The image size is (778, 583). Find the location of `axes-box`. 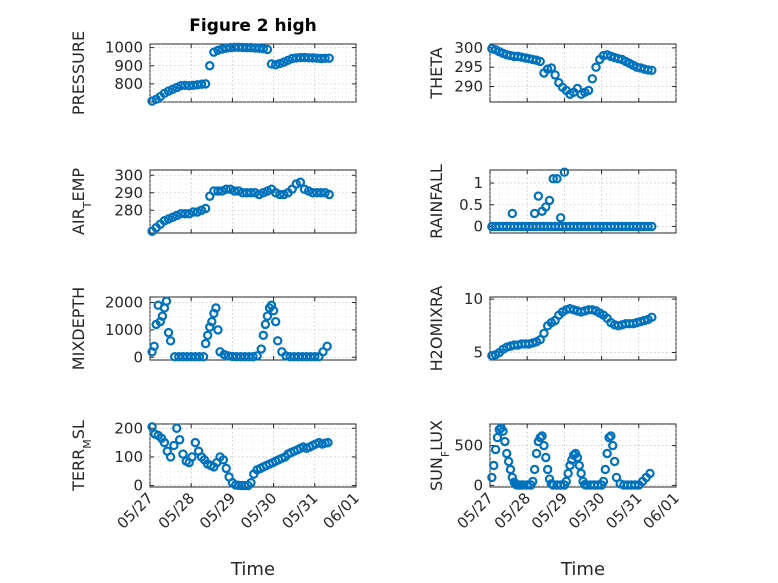

axes-box is located at coordinates (253, 201).